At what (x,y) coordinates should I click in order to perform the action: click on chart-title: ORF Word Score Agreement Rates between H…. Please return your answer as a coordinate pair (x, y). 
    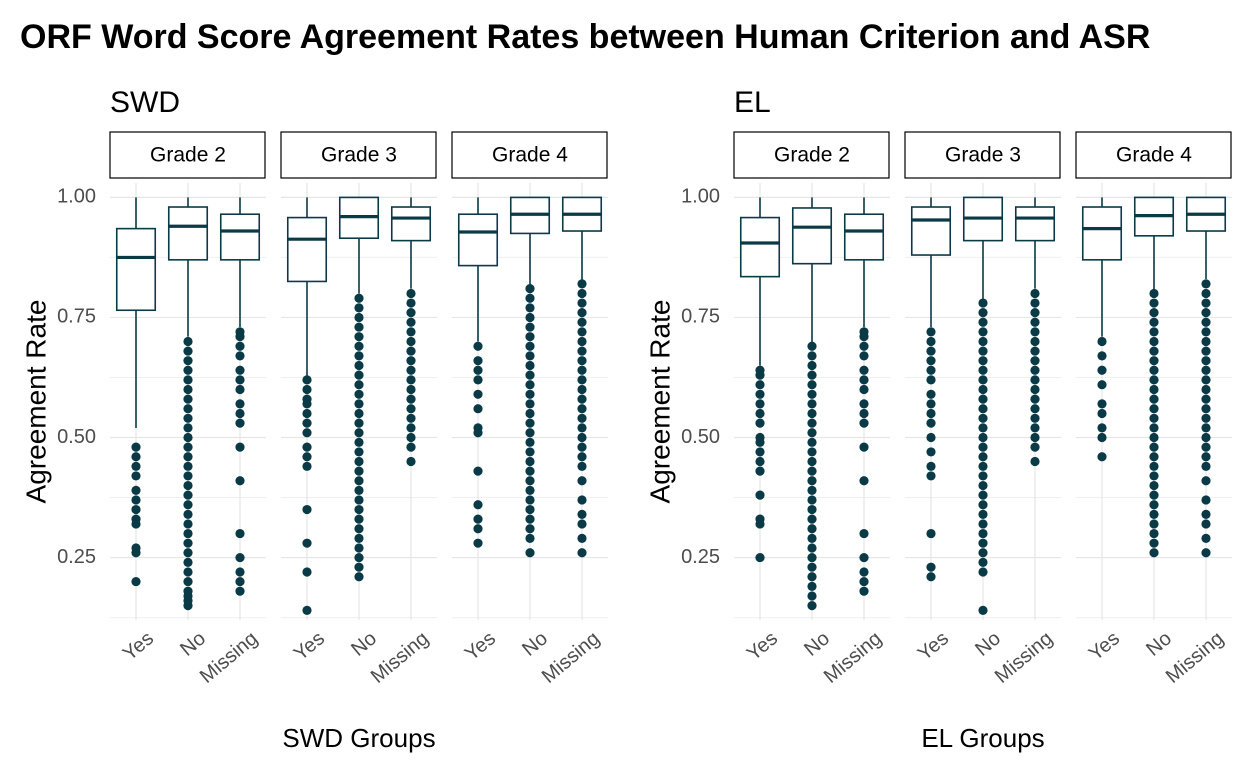
    Looking at the image, I should click on (585, 37).